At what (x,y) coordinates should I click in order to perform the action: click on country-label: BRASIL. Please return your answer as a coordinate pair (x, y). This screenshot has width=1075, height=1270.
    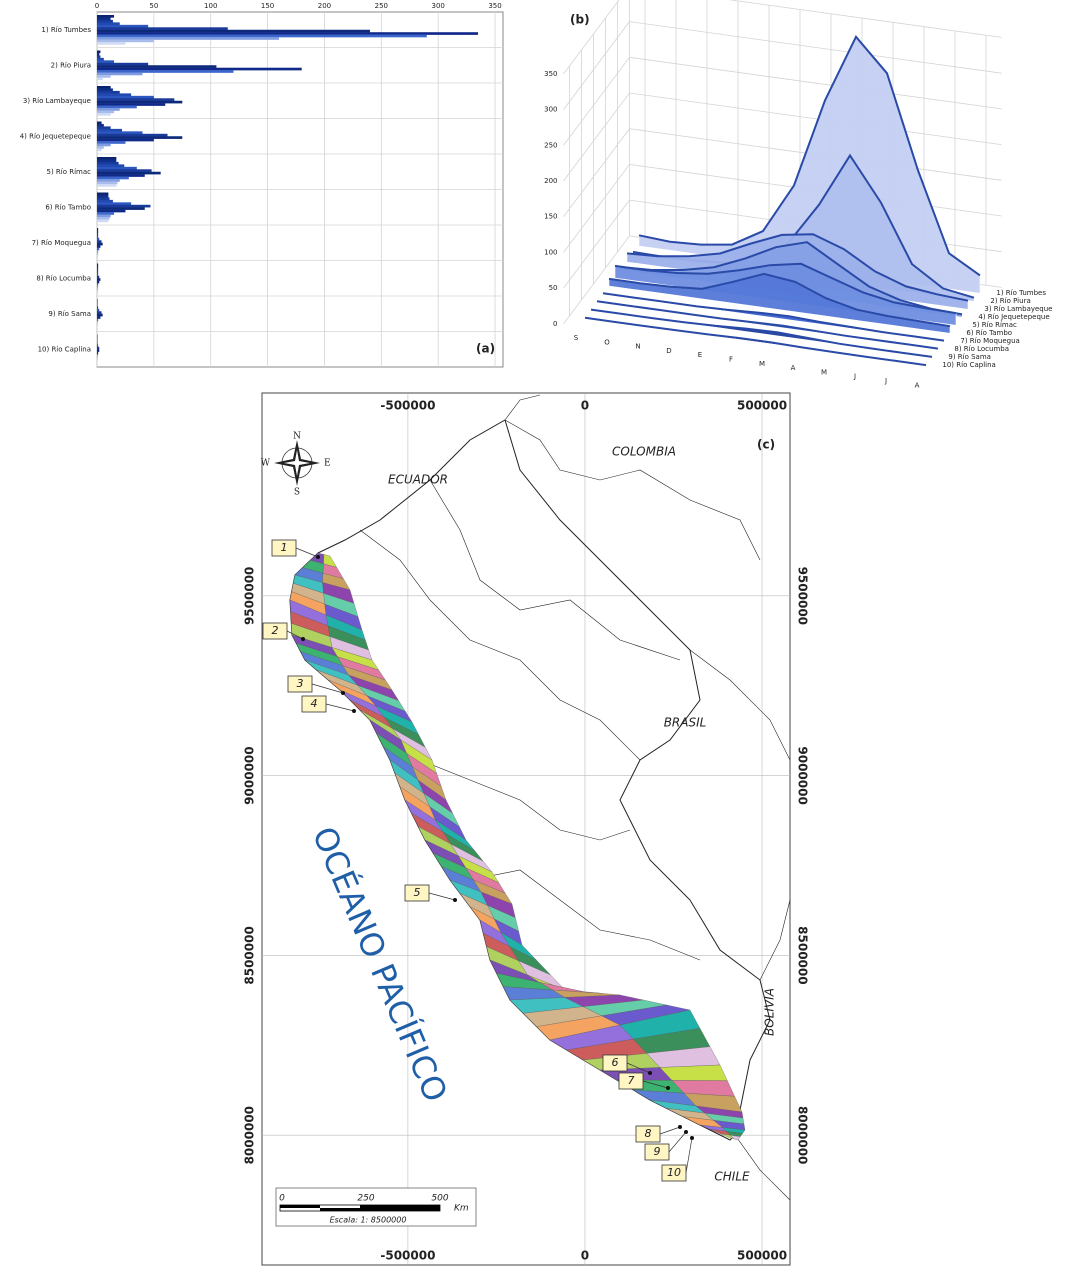
    Looking at the image, I should click on (685, 723).